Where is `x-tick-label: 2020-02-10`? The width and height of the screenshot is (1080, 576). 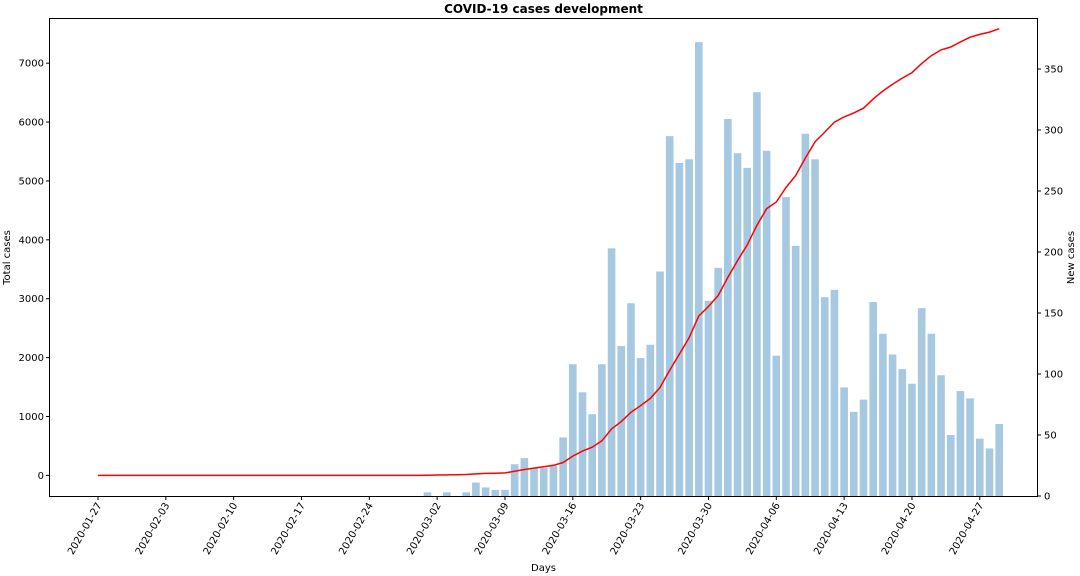 x-tick-label: 2020-02-10 is located at coordinates (221, 529).